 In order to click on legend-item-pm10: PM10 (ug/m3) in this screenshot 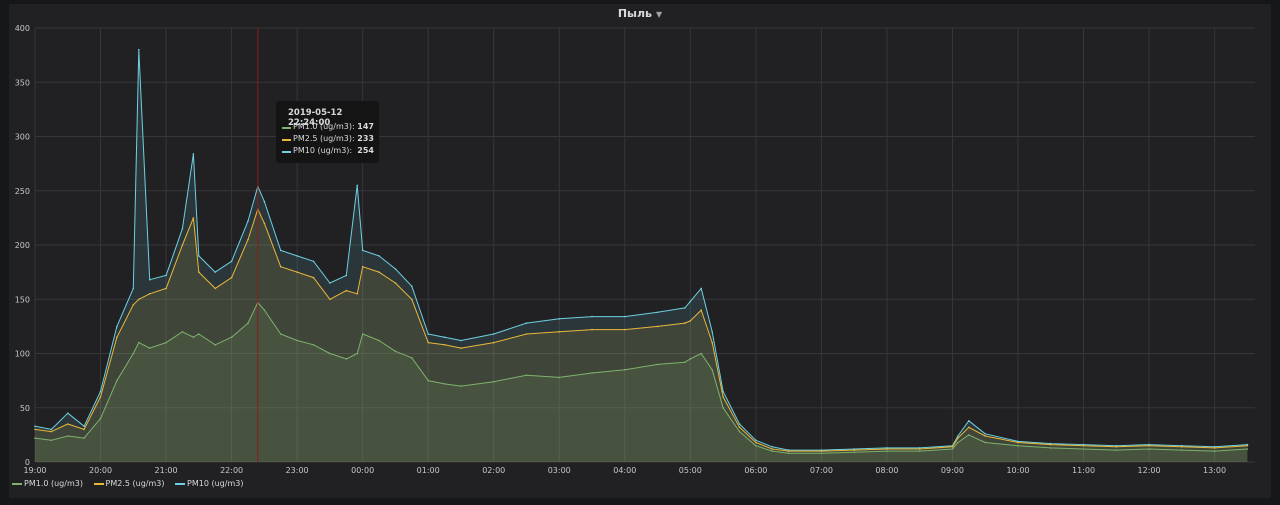, I will do `click(209, 483)`.